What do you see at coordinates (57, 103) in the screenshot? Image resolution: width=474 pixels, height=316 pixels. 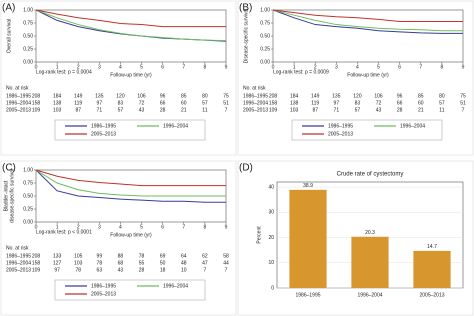 I see `risk-count: 138` at bounding box center [57, 103].